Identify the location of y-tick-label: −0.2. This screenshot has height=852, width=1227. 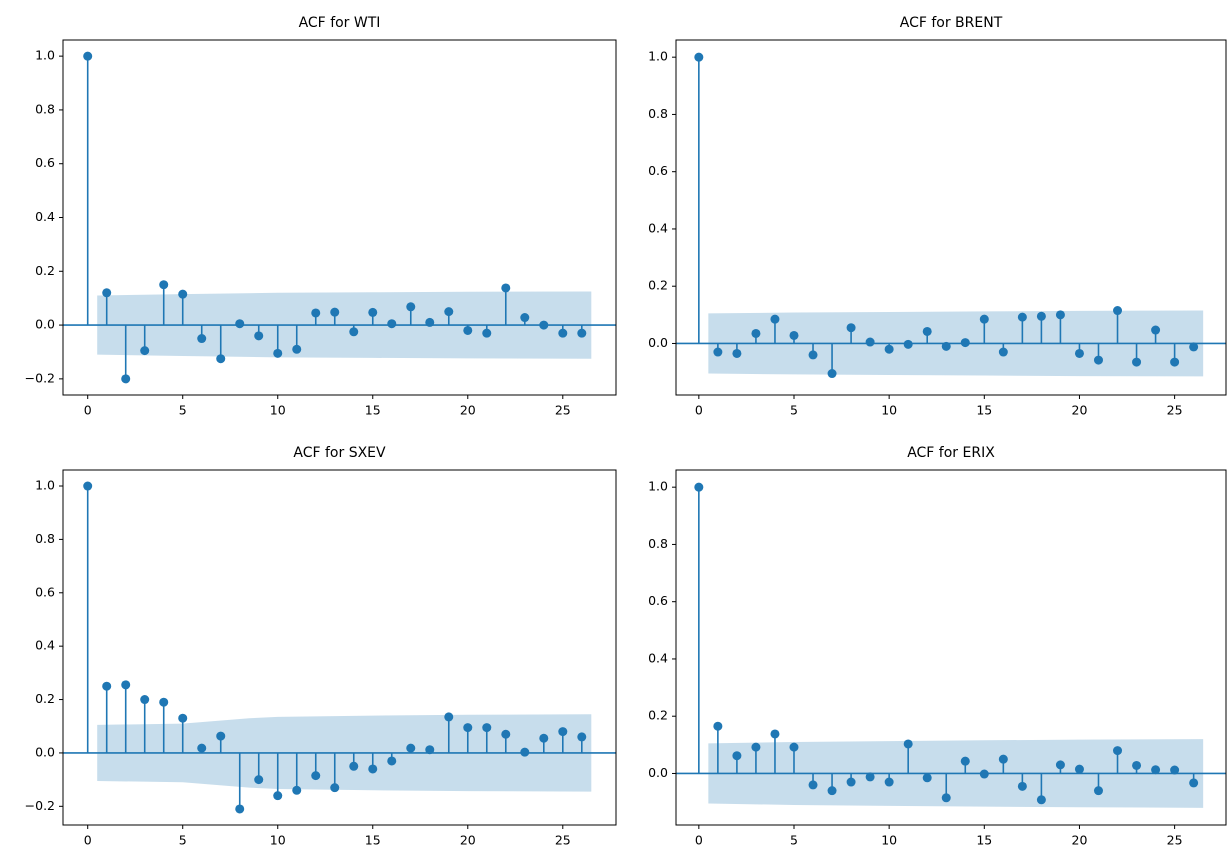
(40, 377).